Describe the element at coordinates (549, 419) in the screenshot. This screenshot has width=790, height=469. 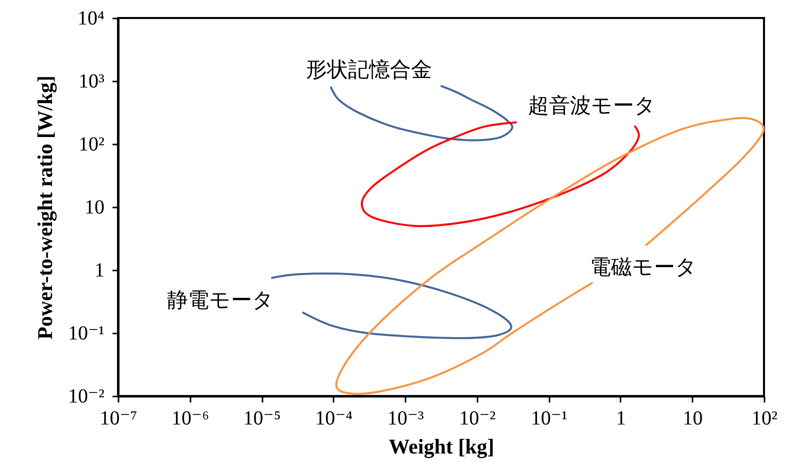
I see `x-tick-label: 10⁻¹` at that location.